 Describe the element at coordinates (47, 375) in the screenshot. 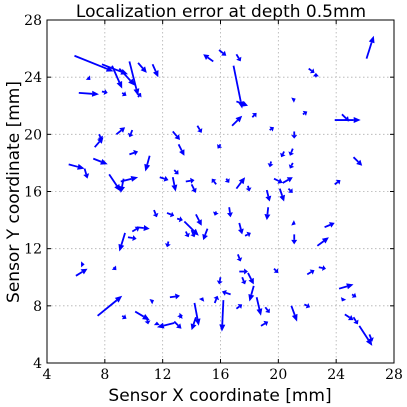

I see `x-tick-label: 4` at that location.